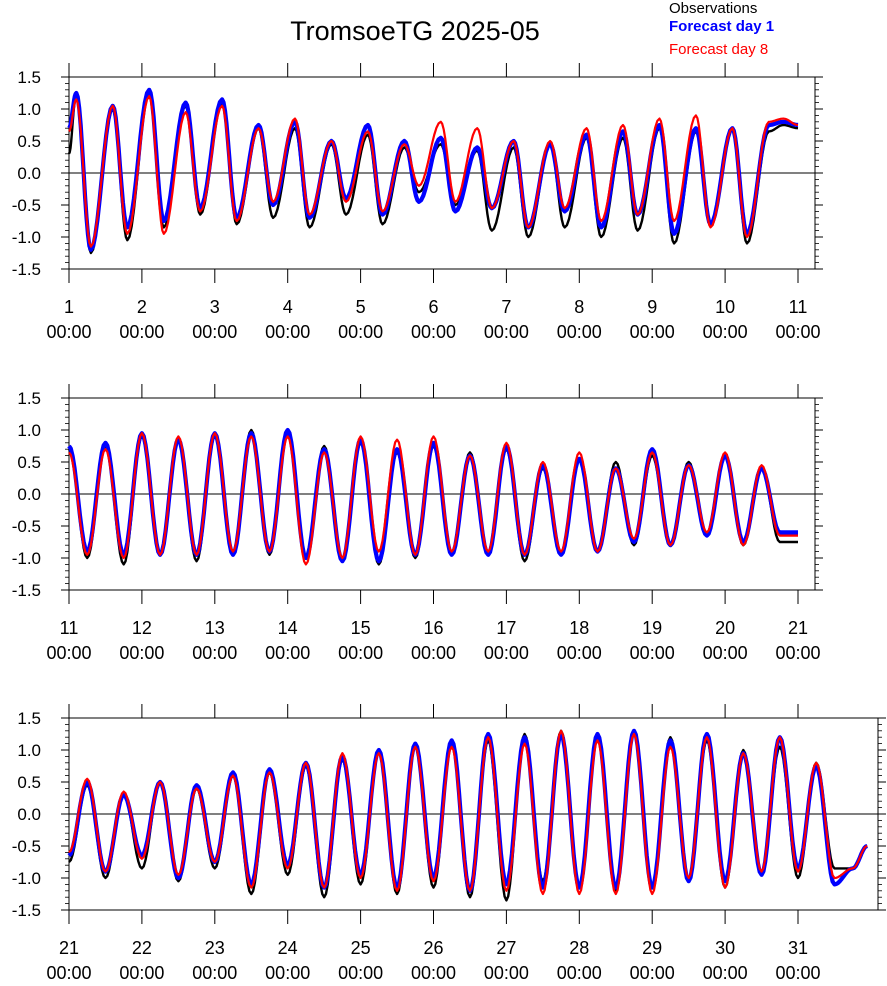 The height and width of the screenshot is (986, 887). What do you see at coordinates (506, 307) in the screenshot?
I see `x-tick-day-label: 7` at bounding box center [506, 307].